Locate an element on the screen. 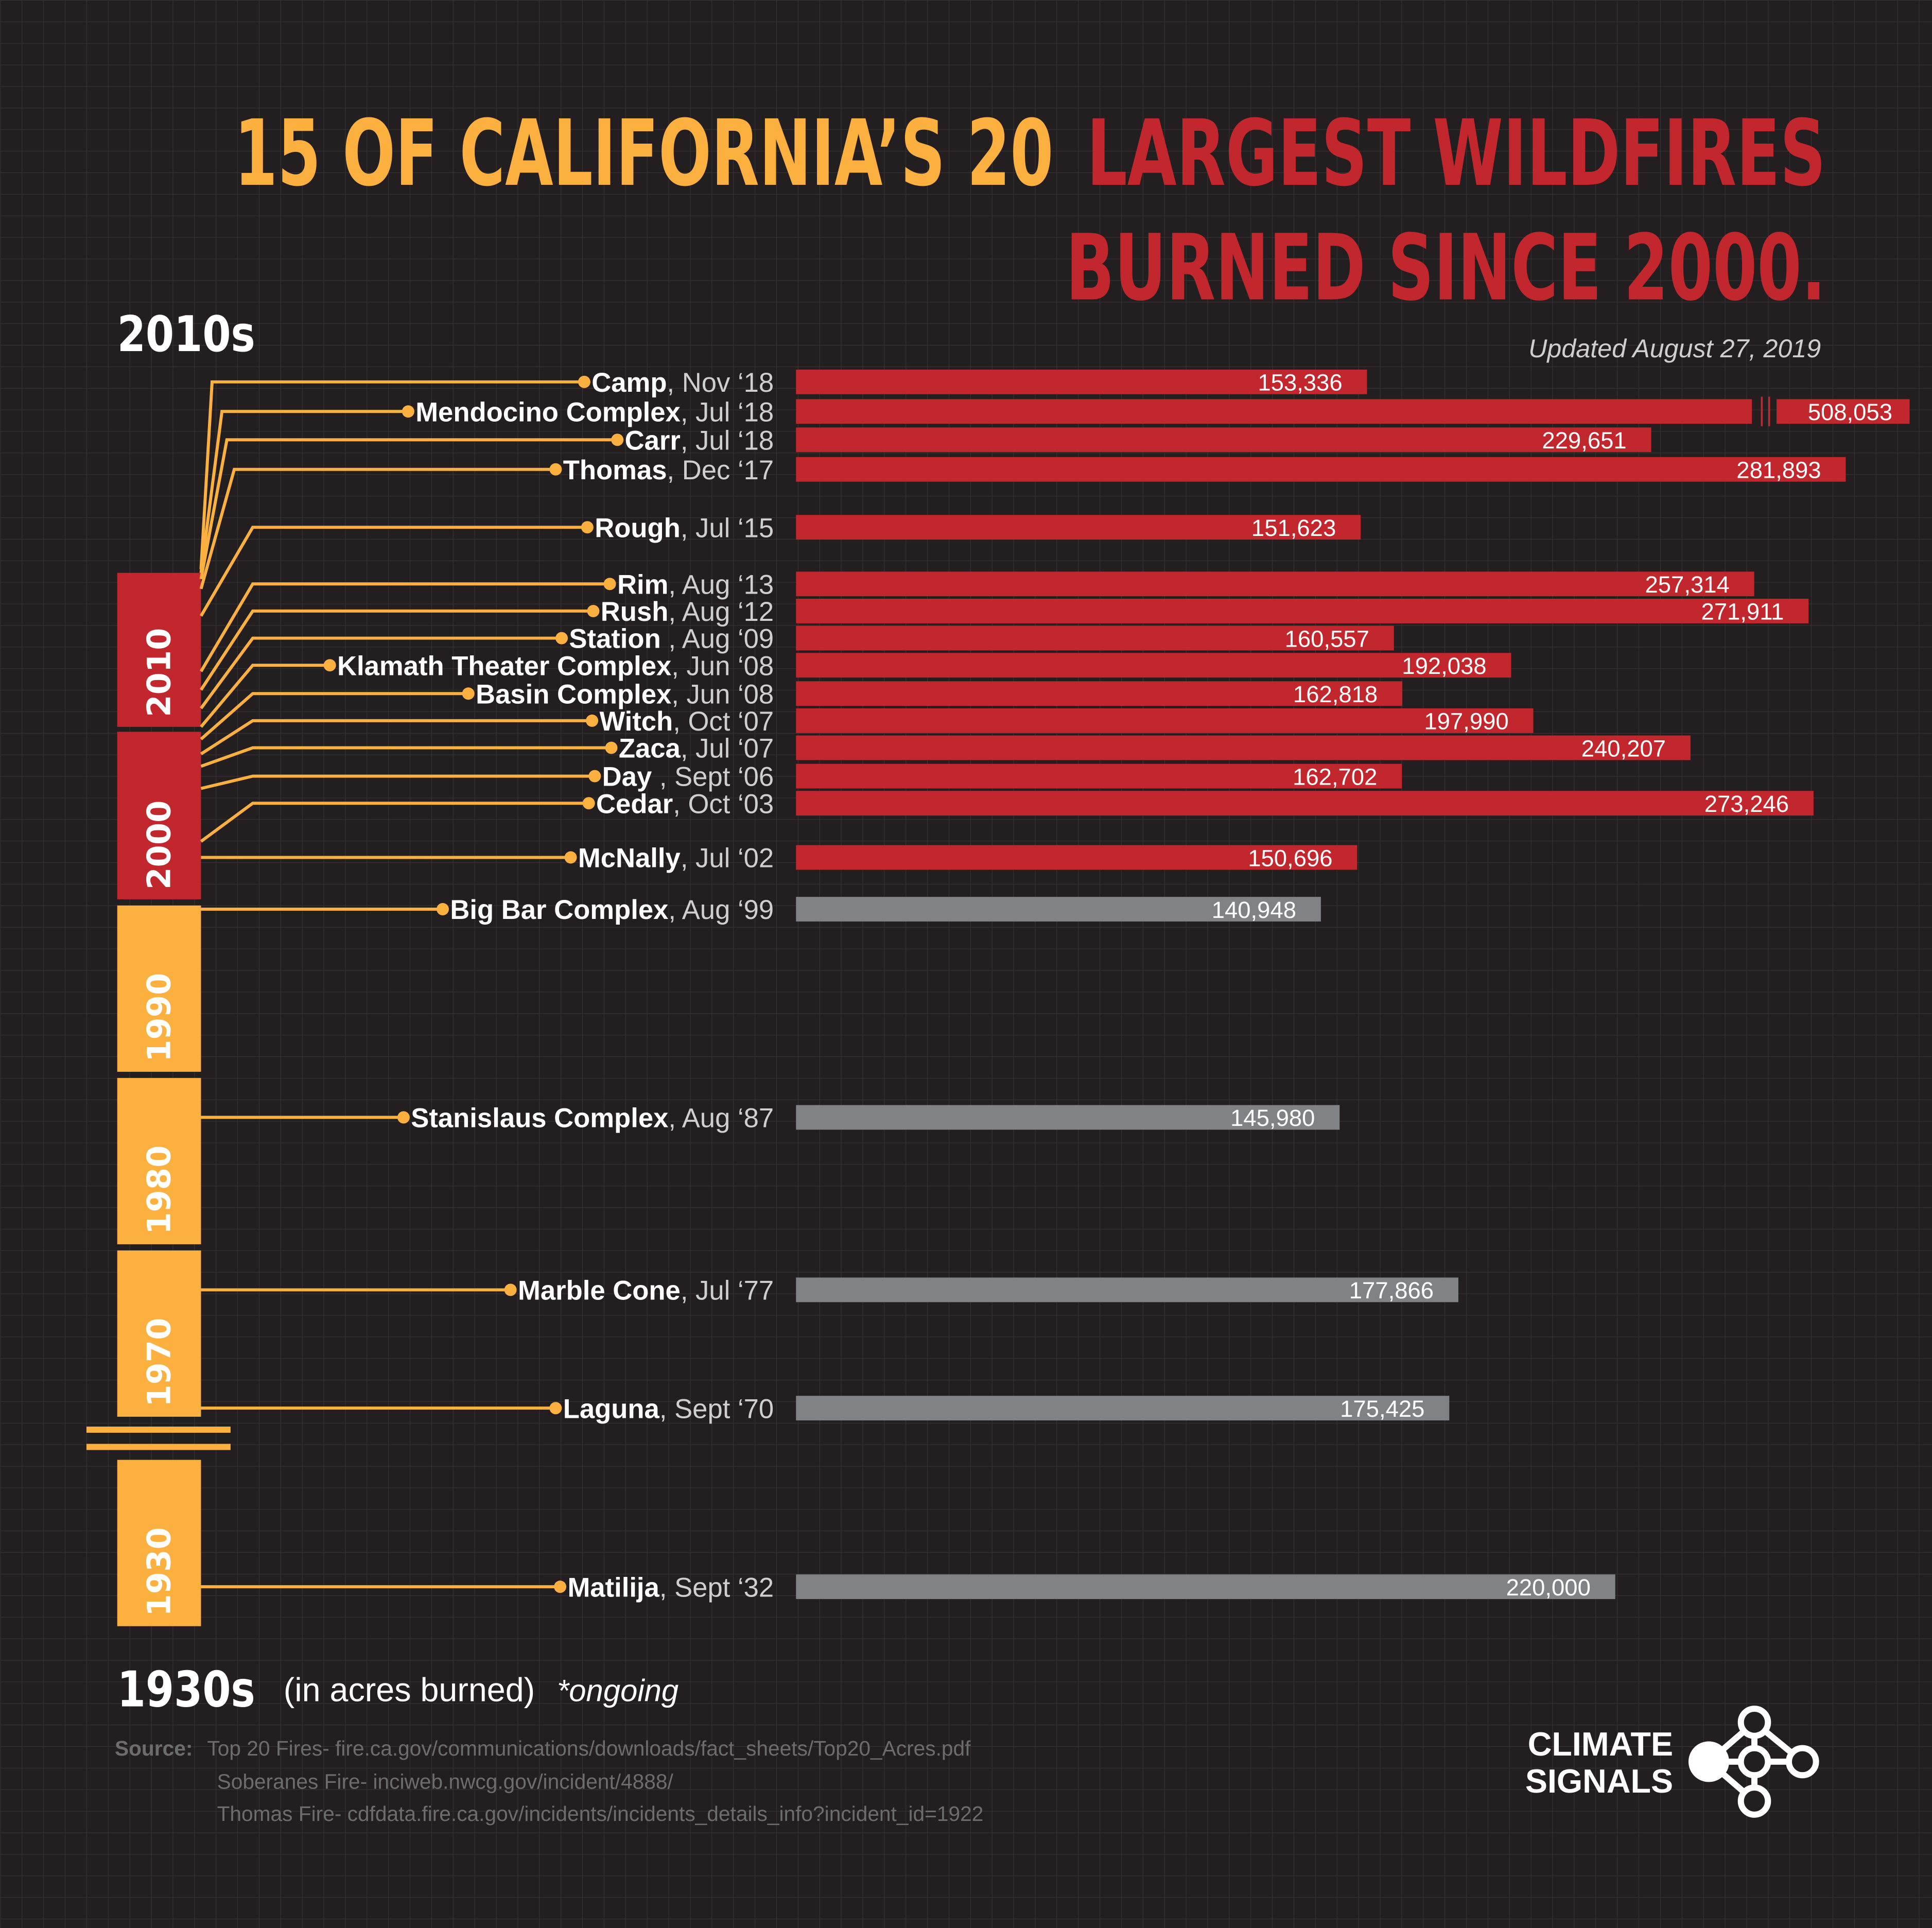  fire-date: , Aug ‘87 is located at coordinates (721, 1118).